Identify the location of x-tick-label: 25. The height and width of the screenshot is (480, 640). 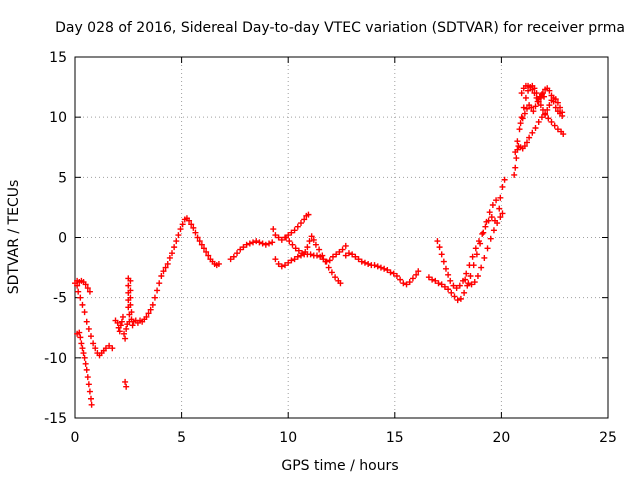
(608, 438).